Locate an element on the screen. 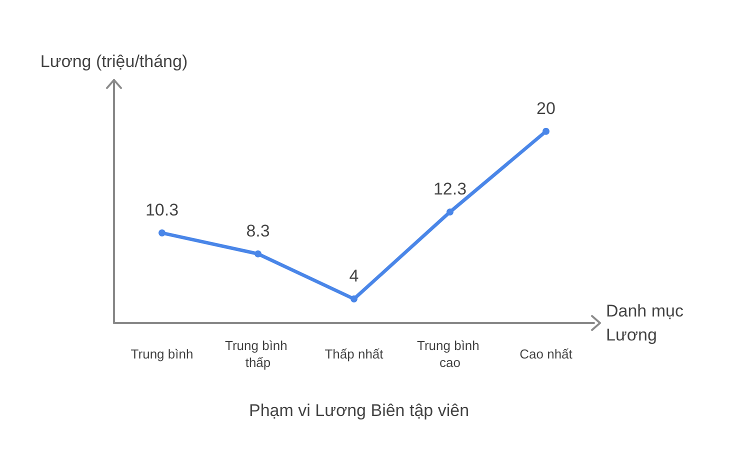 The image size is (738, 468). x-axis-title: Danh mục Lương is located at coordinates (645, 323).